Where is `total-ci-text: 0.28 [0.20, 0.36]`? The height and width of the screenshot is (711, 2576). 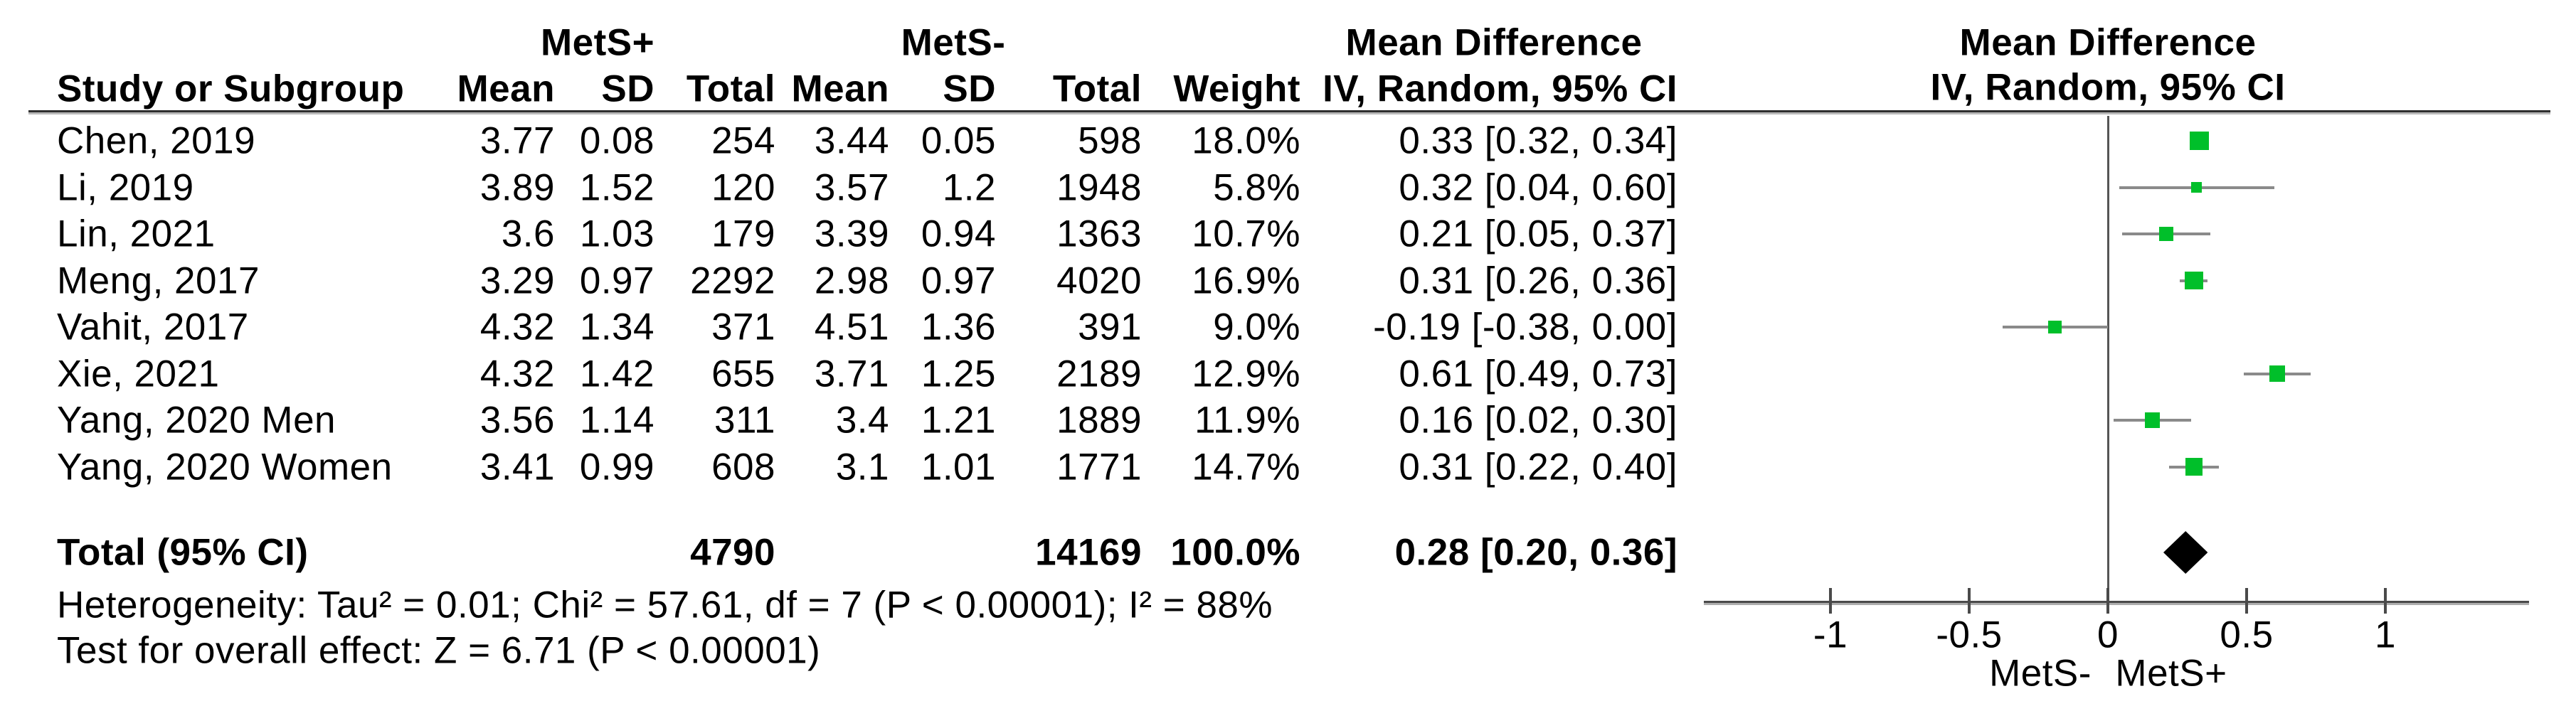 total-ci-text: 0.28 [0.20, 0.36] is located at coordinates (1535, 552).